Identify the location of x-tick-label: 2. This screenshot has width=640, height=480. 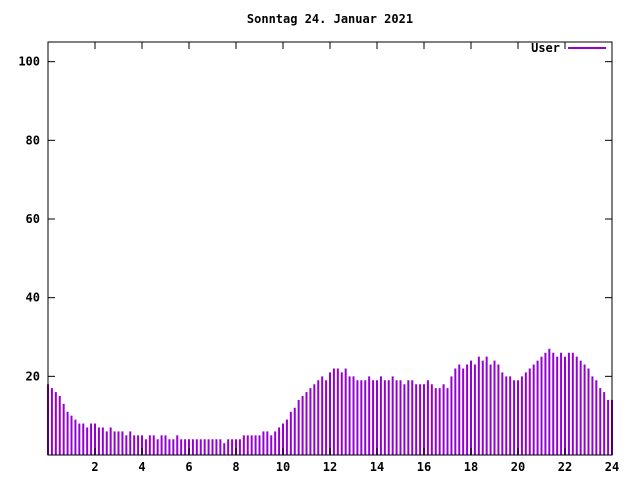
(94, 467).